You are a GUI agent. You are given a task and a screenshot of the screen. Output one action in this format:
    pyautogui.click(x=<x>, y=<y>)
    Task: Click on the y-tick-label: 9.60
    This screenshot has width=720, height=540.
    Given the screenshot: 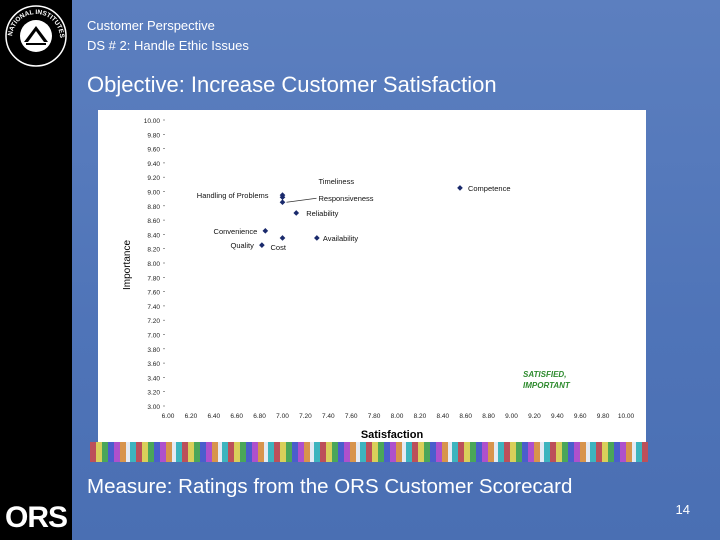 What is the action you would take?
    pyautogui.click(x=153, y=150)
    